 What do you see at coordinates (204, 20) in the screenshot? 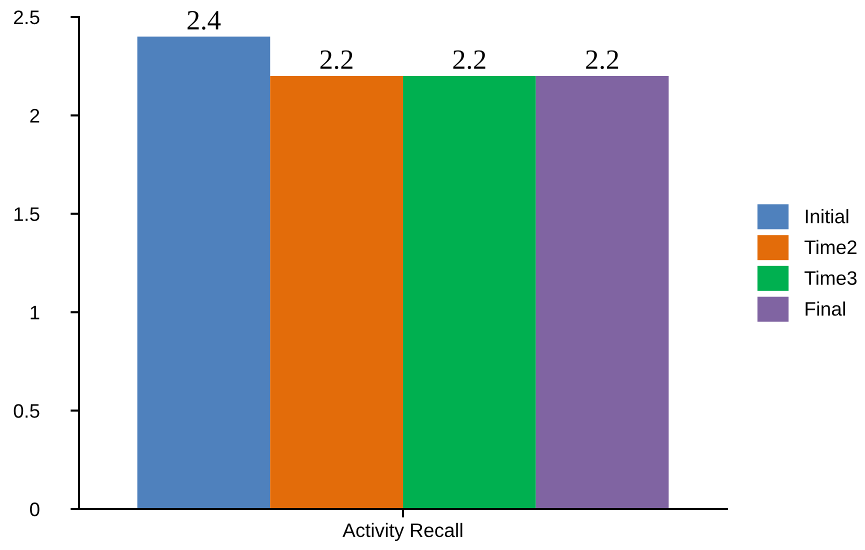
I see `data-label: 2.4` at bounding box center [204, 20].